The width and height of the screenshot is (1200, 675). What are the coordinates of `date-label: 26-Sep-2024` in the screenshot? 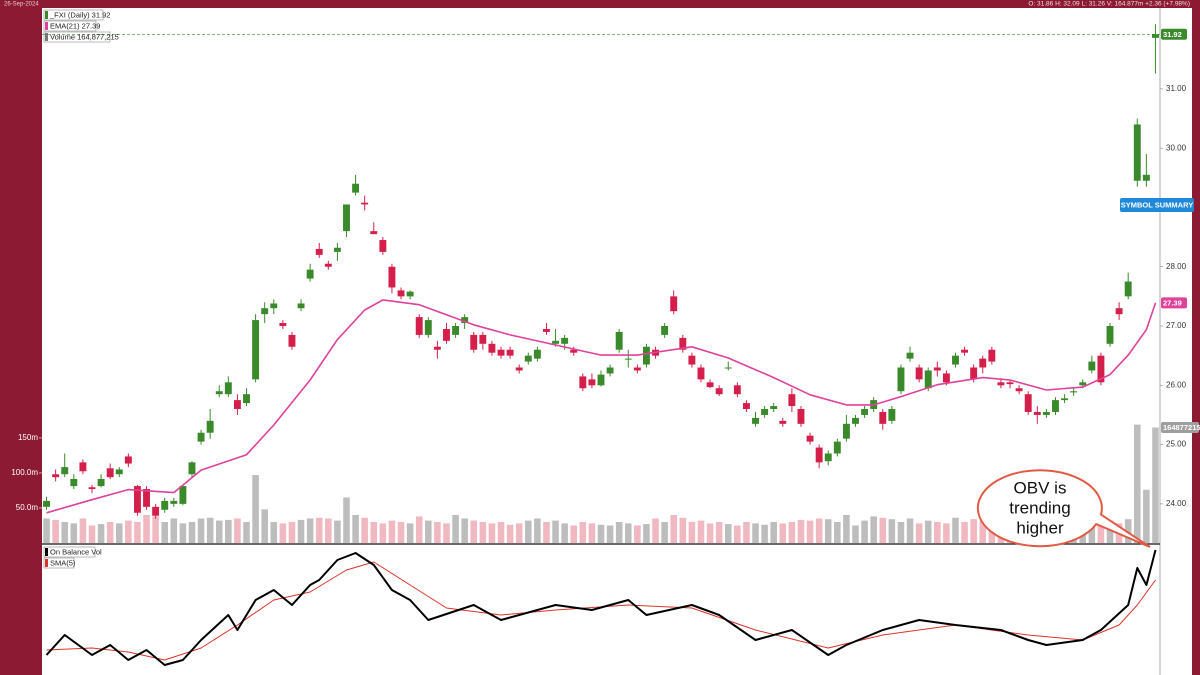 It's located at (21, 5).